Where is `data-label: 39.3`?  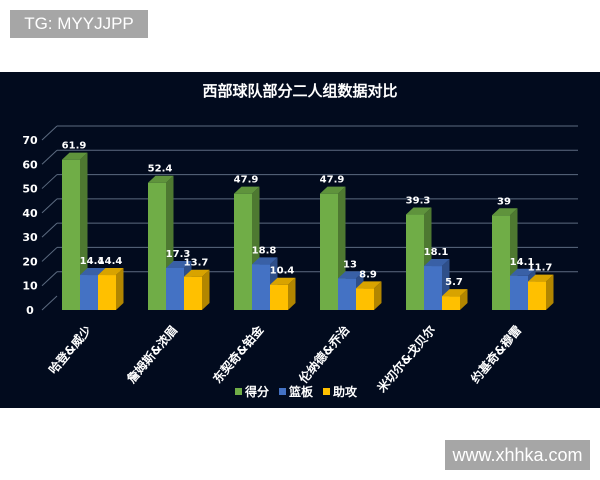 data-label: 39.3 is located at coordinates (418, 201).